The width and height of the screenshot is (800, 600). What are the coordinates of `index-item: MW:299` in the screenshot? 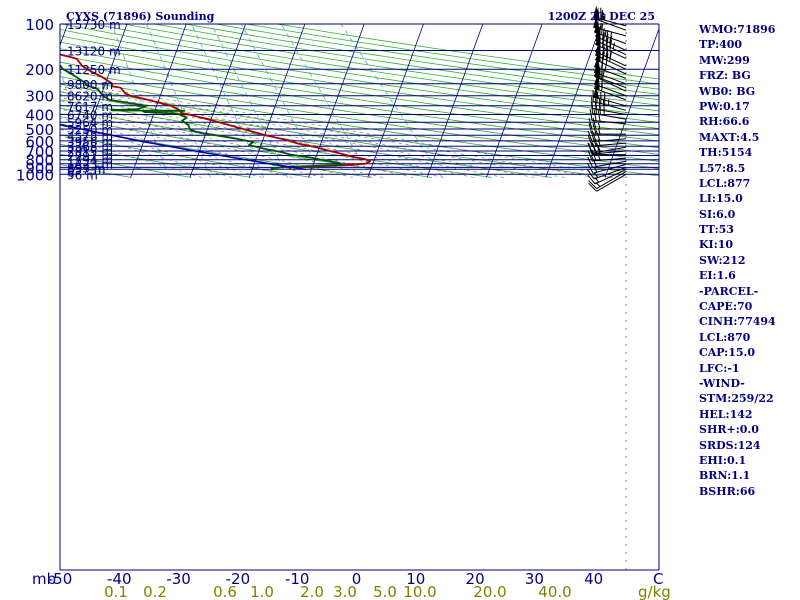 It's located at (724, 60).